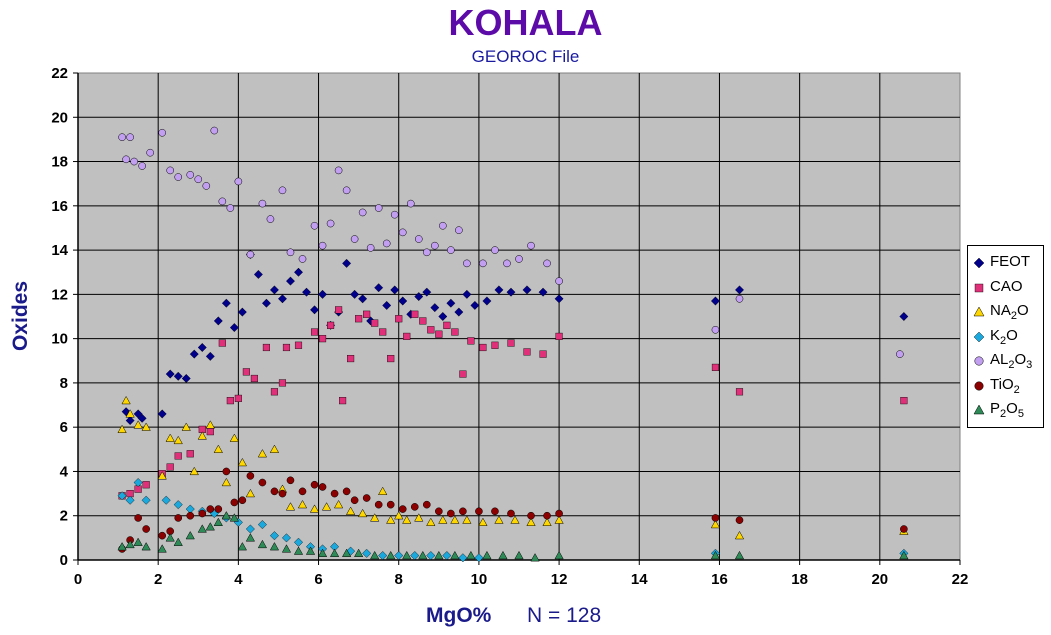  I want to click on legend-label-text: CAO, so click(1006, 286).